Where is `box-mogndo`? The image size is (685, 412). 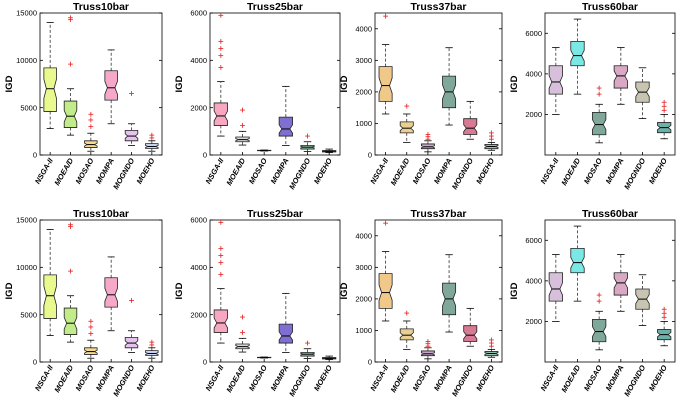 box-mogndo is located at coordinates (307, 142).